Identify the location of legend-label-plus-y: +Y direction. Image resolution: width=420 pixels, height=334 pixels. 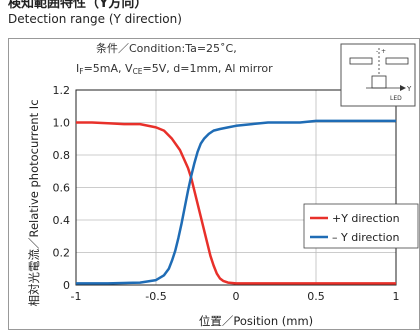
(366, 218).